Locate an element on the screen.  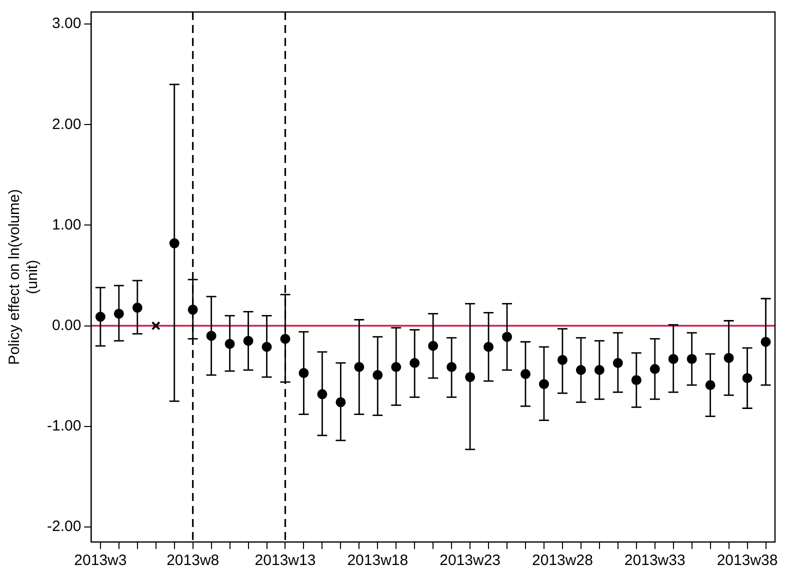
x-tick-label: 2013w33 is located at coordinates (655, 561).